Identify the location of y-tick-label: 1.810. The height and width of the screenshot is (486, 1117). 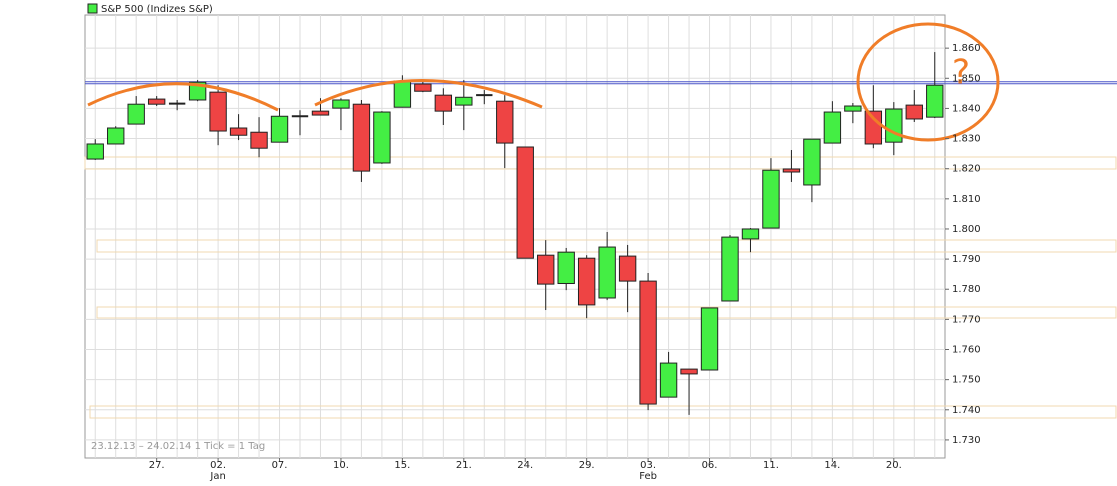
(966, 199).